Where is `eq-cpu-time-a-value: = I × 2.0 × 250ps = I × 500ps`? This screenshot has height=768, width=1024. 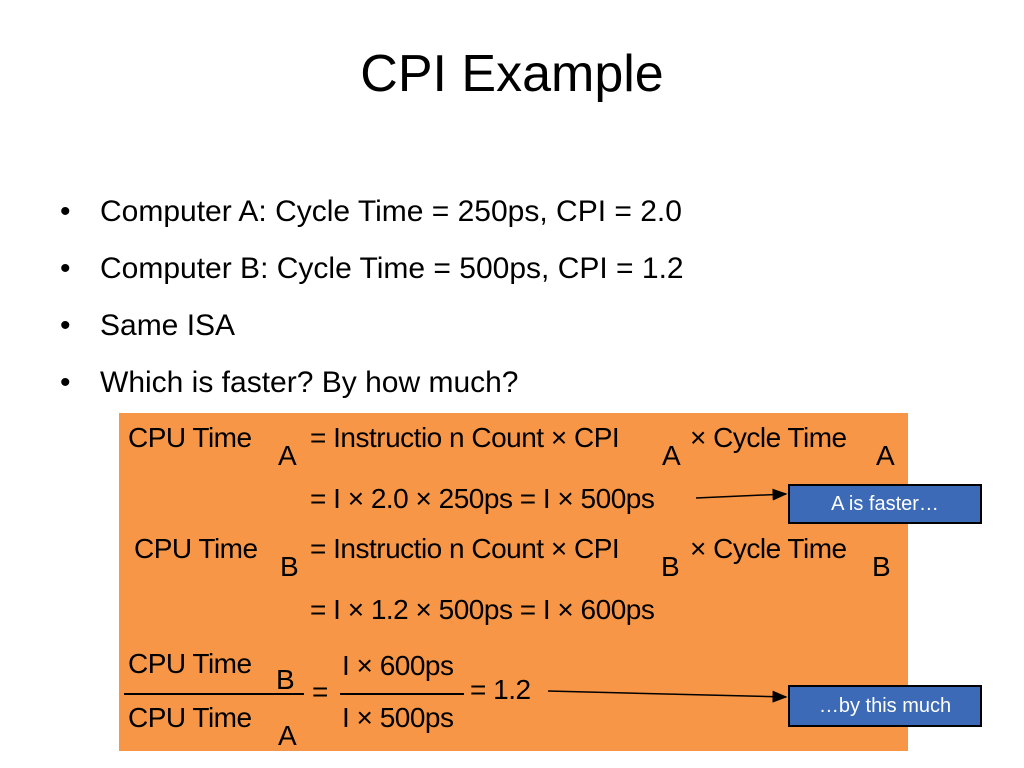 eq-cpu-time-a-value: = I × 2.0 × 250ps = I × 500ps is located at coordinates (482, 498).